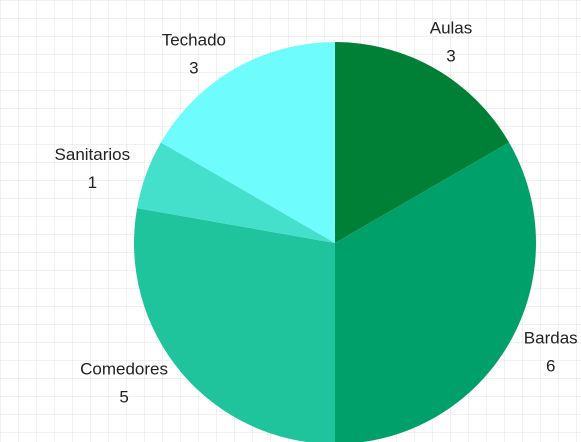  I want to click on slice-label: Sanitarios, so click(93, 154).